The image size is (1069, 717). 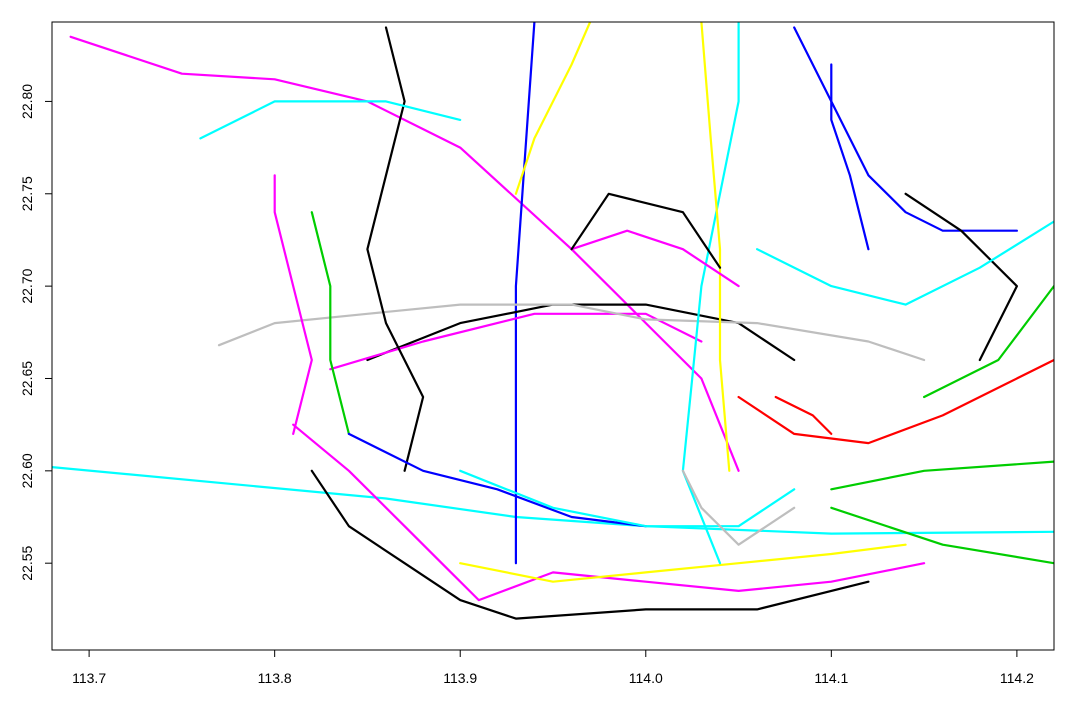 I want to click on y-tick-label: 22.70, so click(x=27, y=285).